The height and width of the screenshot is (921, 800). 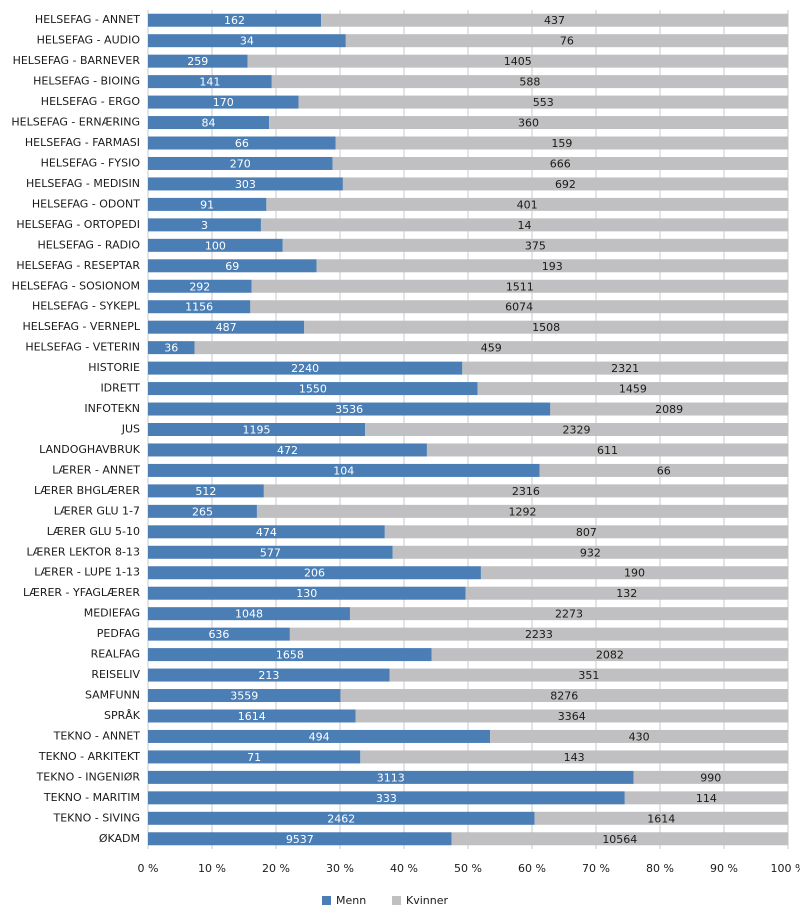 I want to click on data-label: 8276, so click(x=564, y=696).